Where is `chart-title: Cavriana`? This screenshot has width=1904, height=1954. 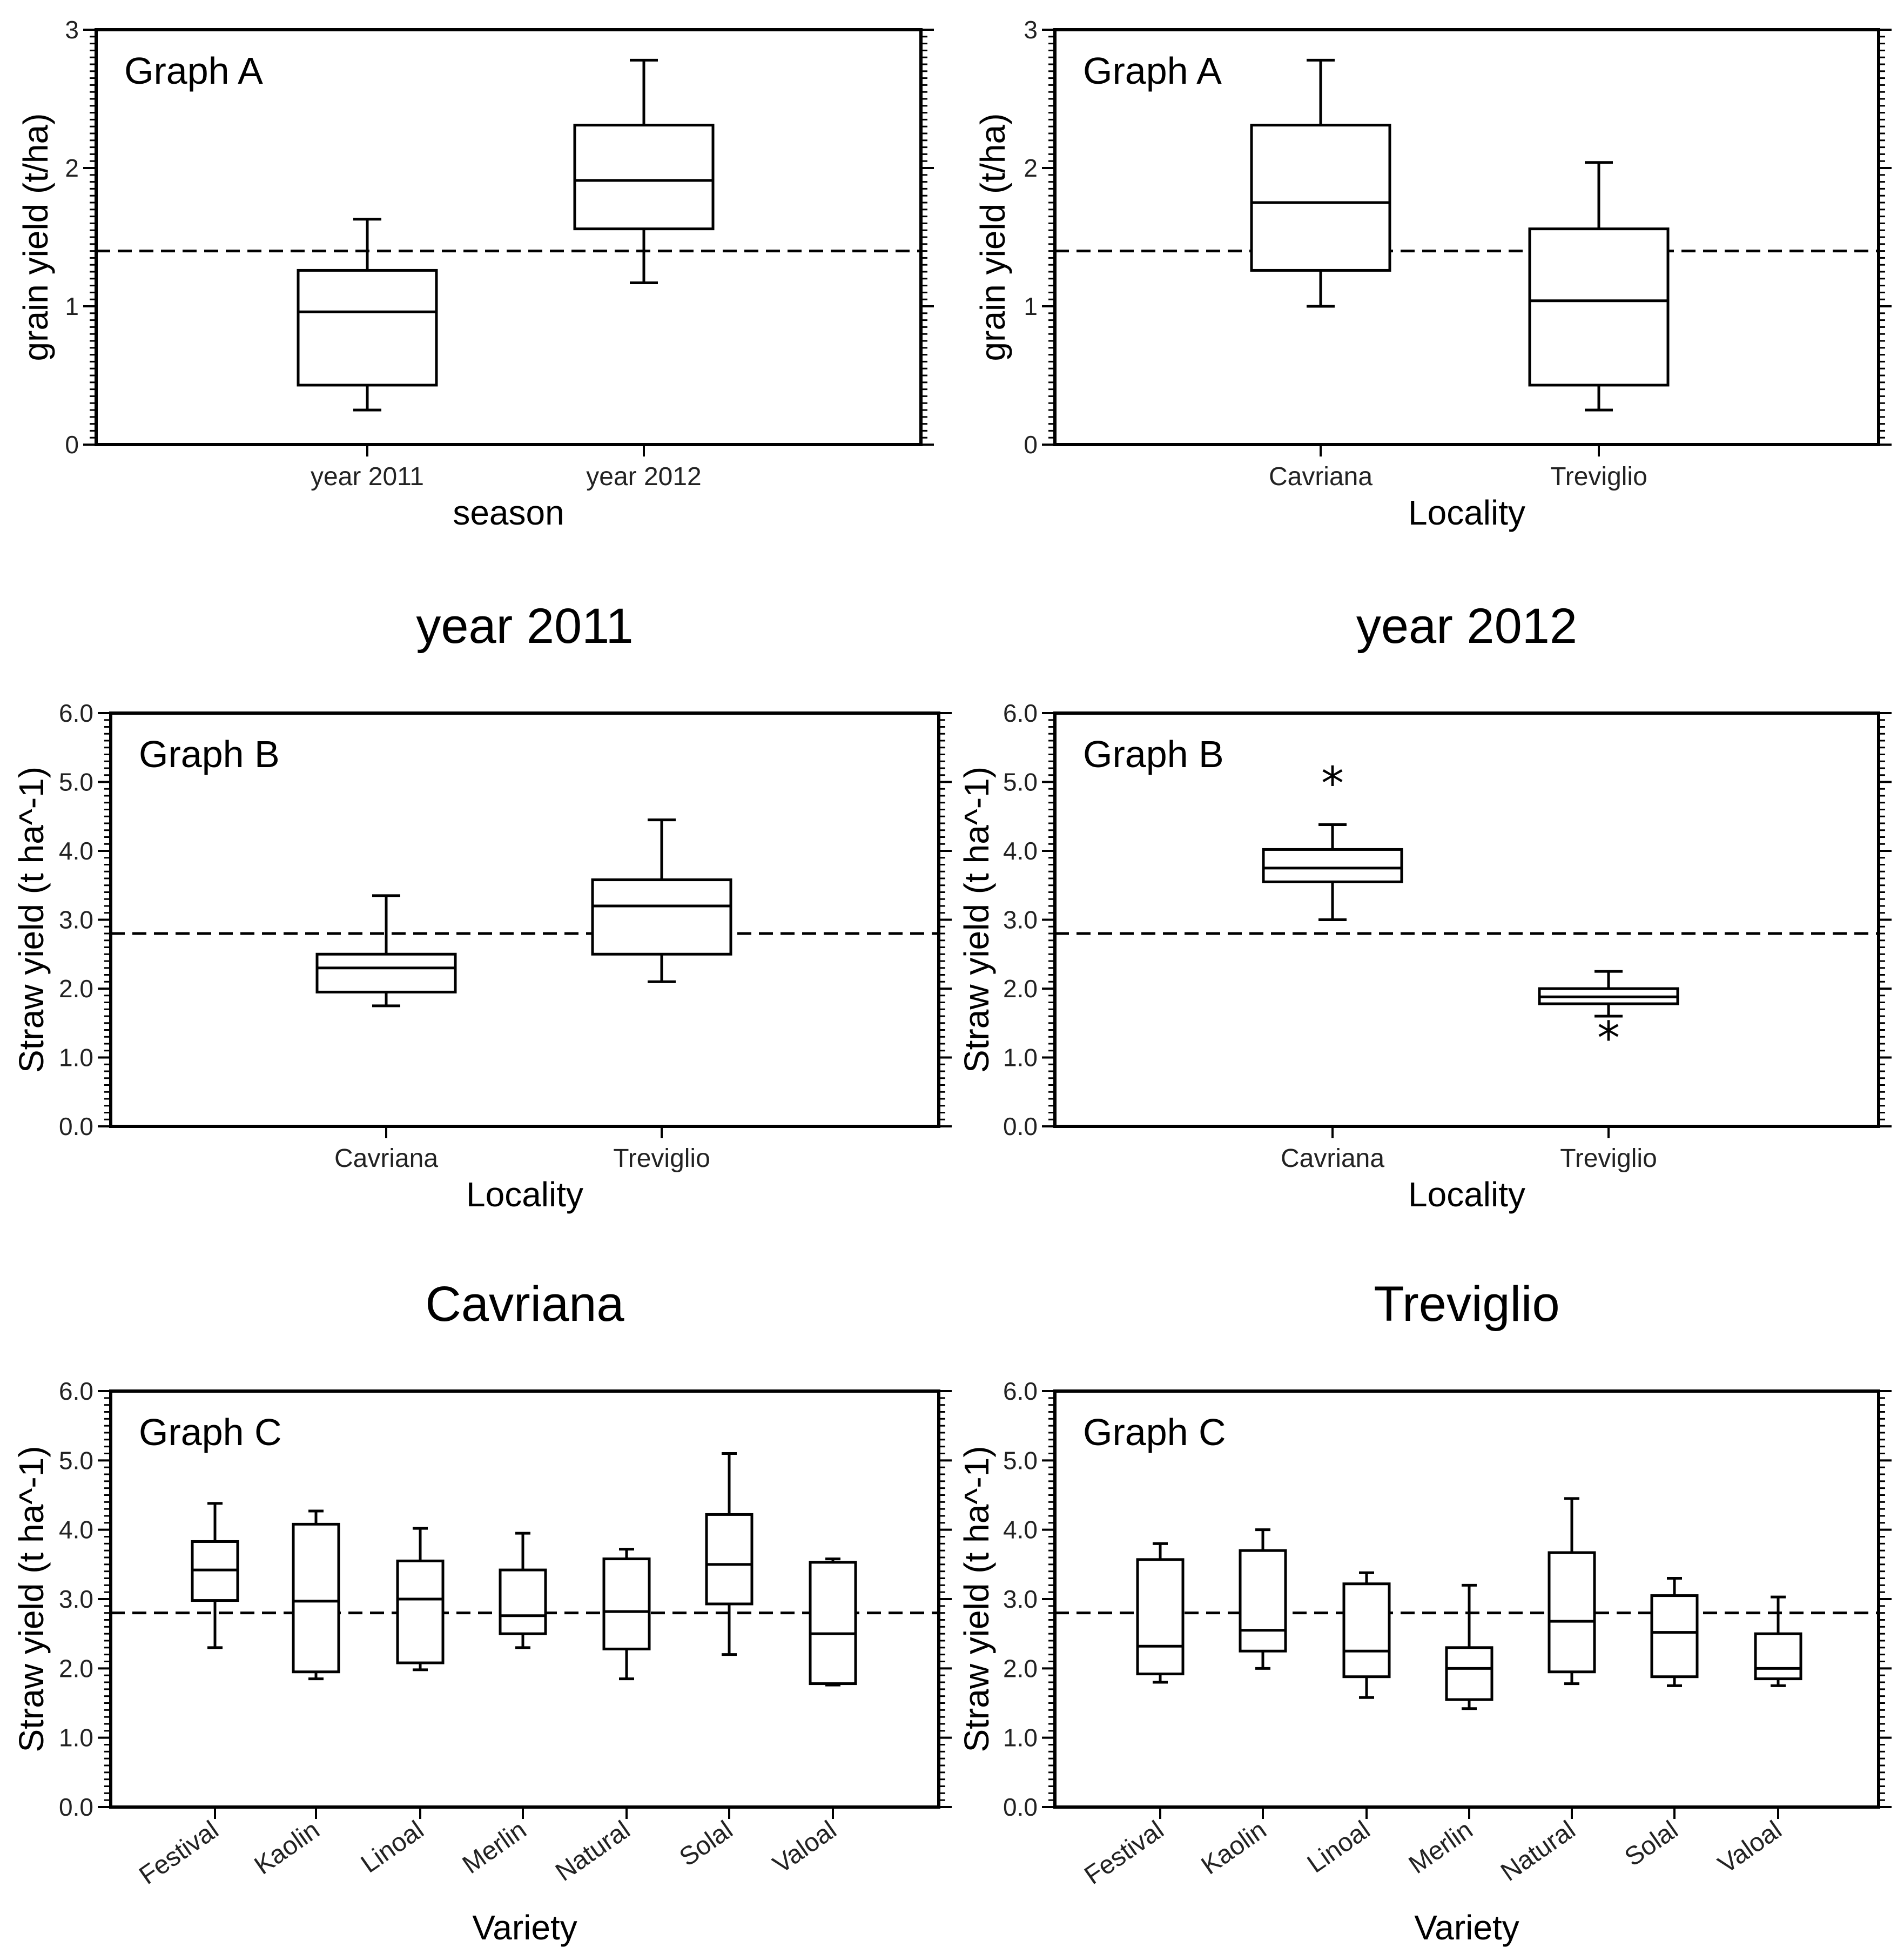 chart-title: Cavriana is located at coordinates (524, 1304).